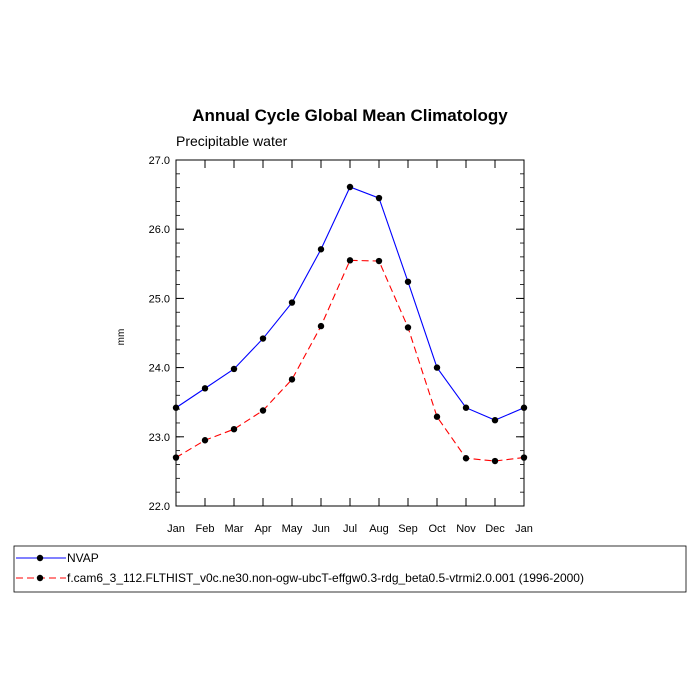 The height and width of the screenshot is (700, 700). I want to click on x-tick-label: Dec, so click(495, 529).